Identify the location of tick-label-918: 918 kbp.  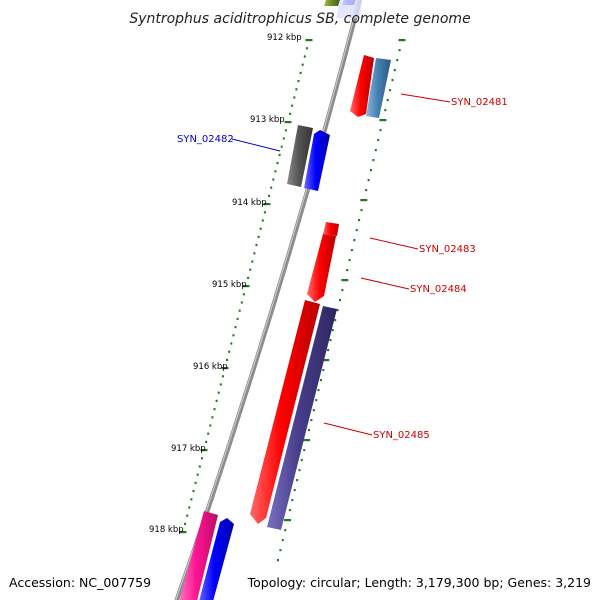
(166, 530).